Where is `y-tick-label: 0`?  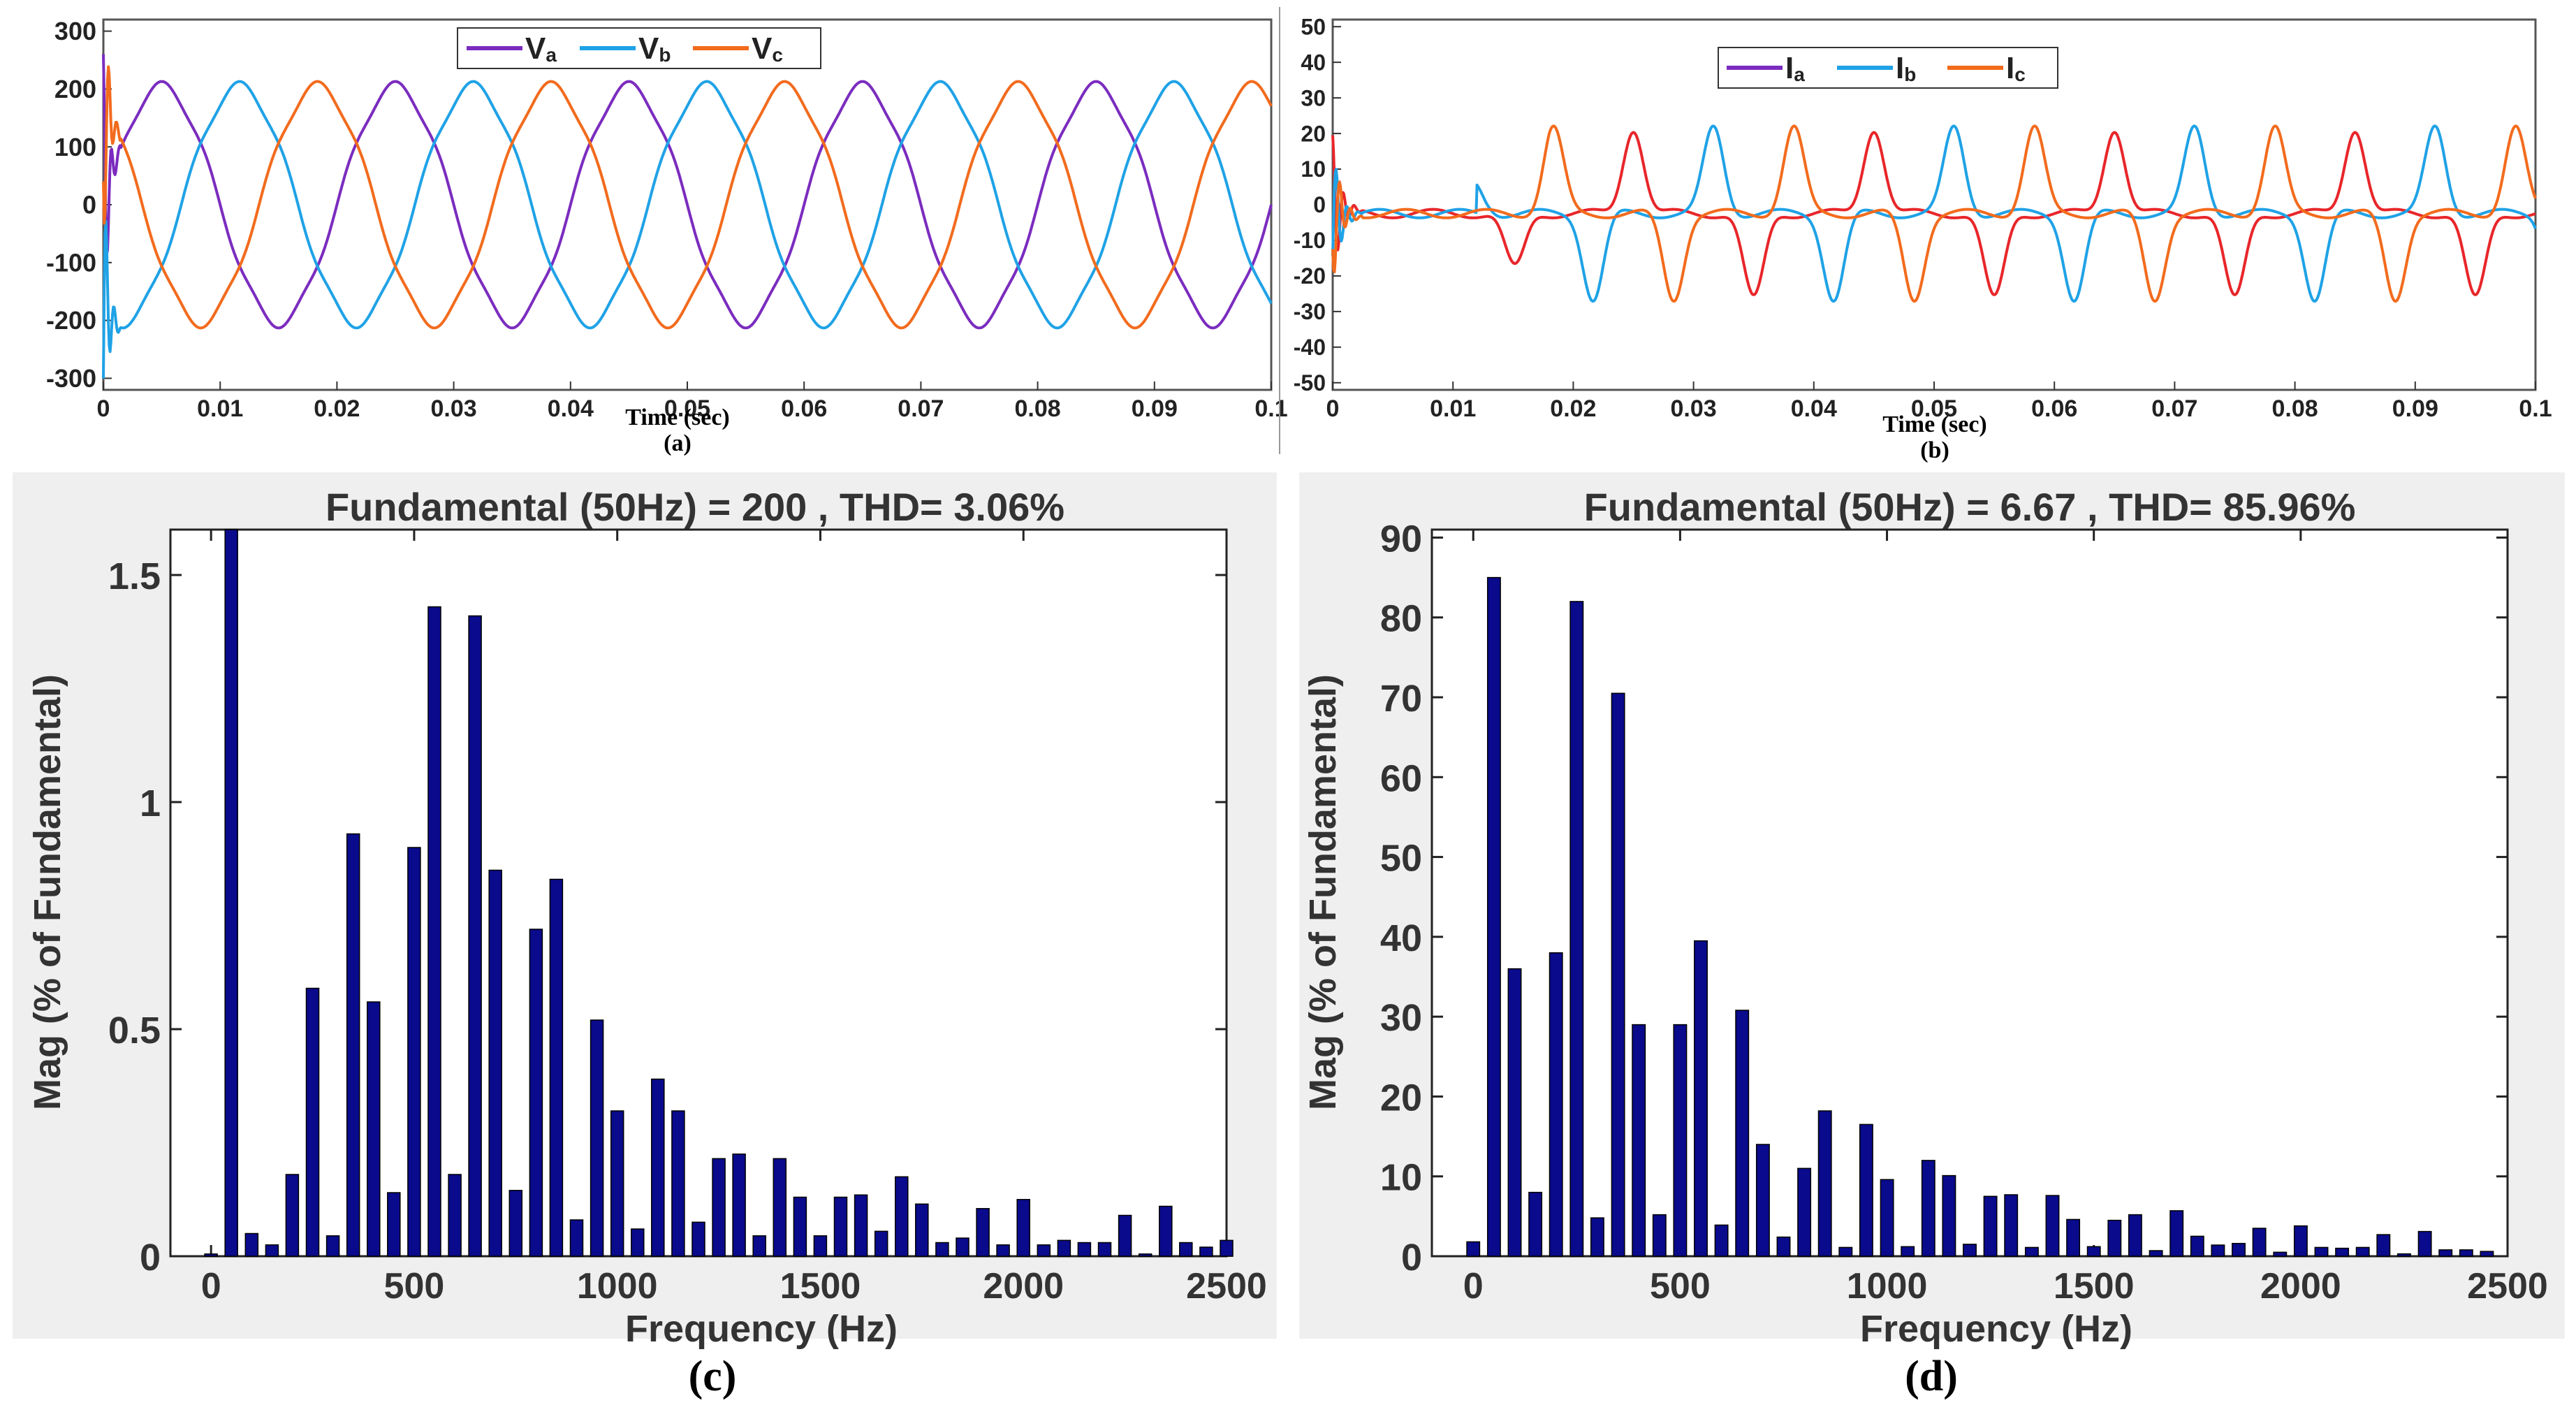 y-tick-label: 0 is located at coordinates (1319, 204).